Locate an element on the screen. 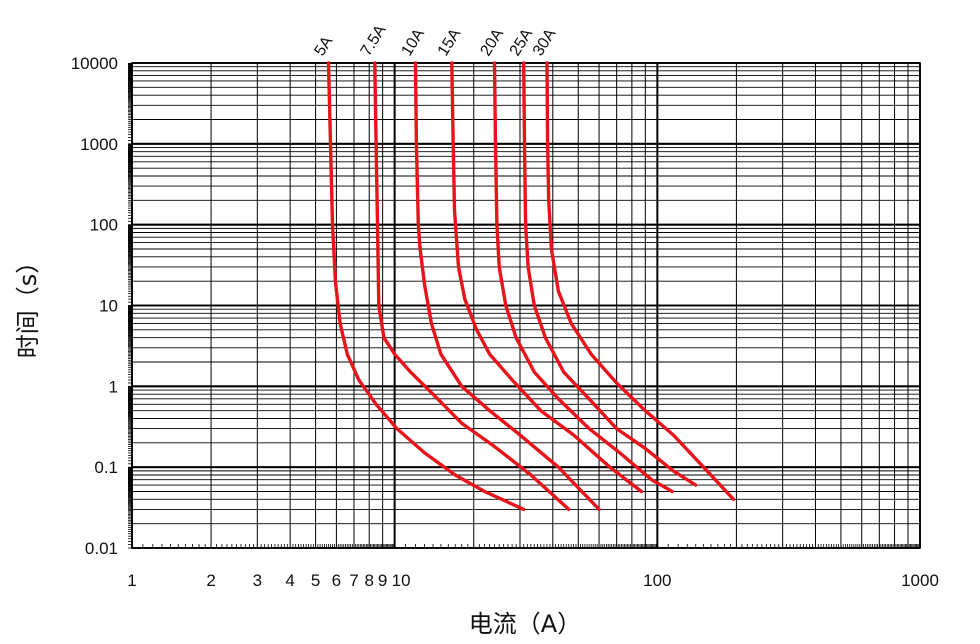  series-line-5A is located at coordinates (426, 286).